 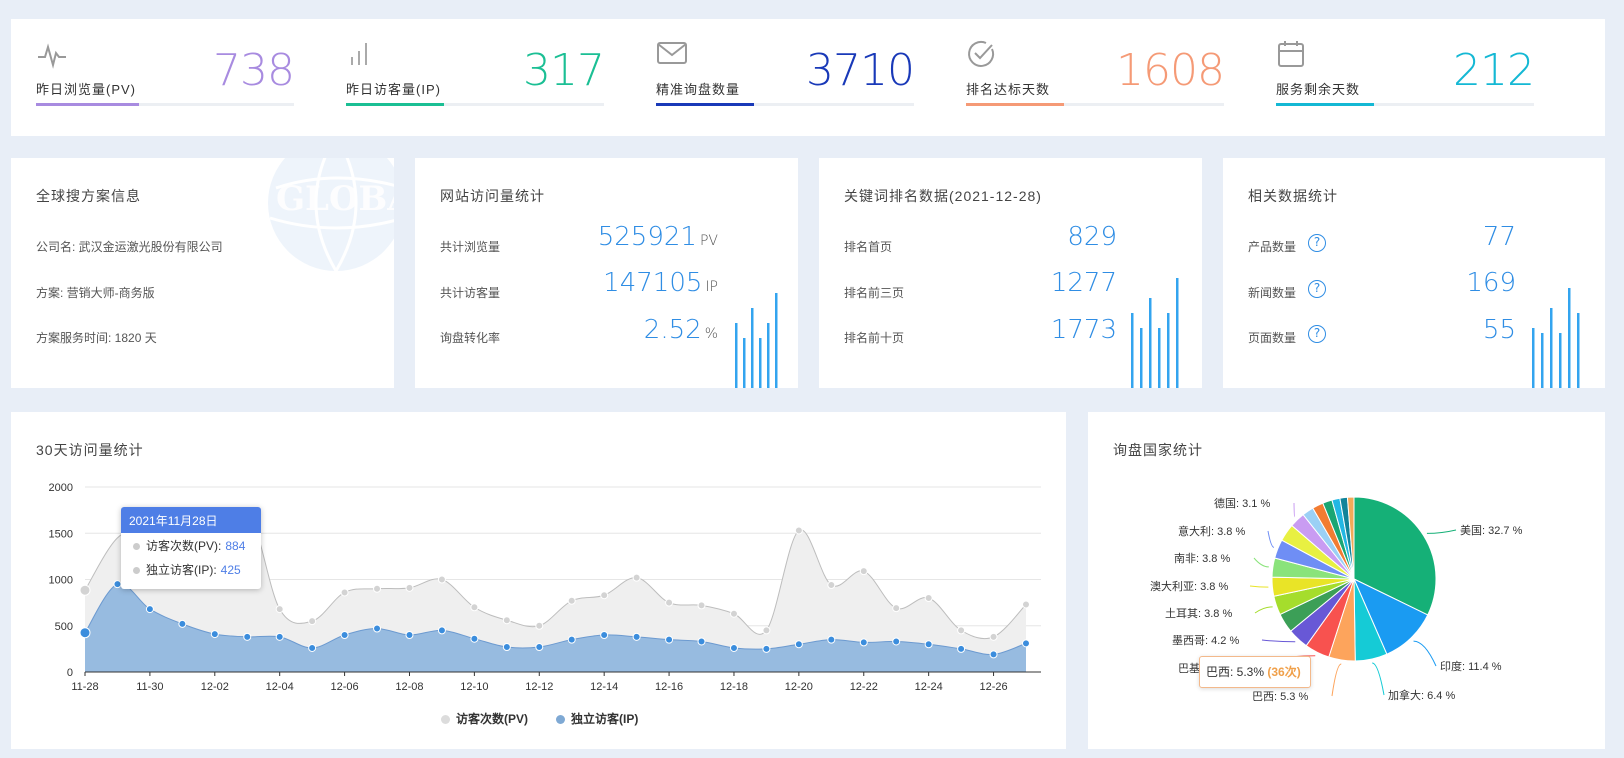 I want to click on legend-item-ip: 独立访客(IP), so click(x=597, y=718).